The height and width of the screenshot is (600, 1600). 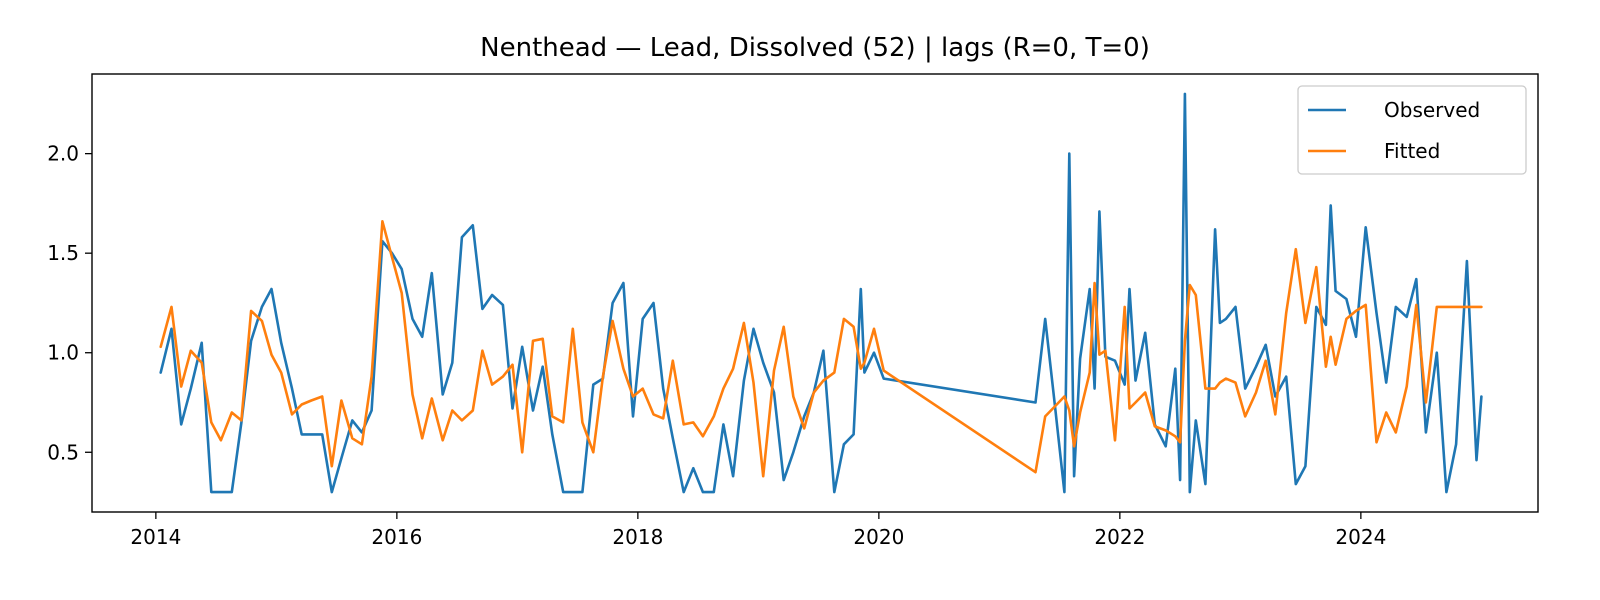 What do you see at coordinates (63, 154) in the screenshot?
I see `y-tick-label: 2.0` at bounding box center [63, 154].